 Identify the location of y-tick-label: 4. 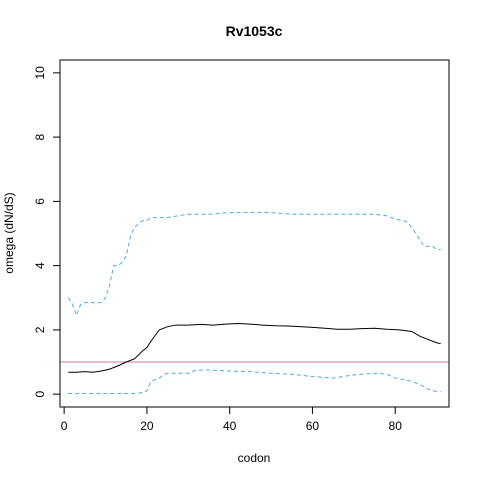
(40, 265).